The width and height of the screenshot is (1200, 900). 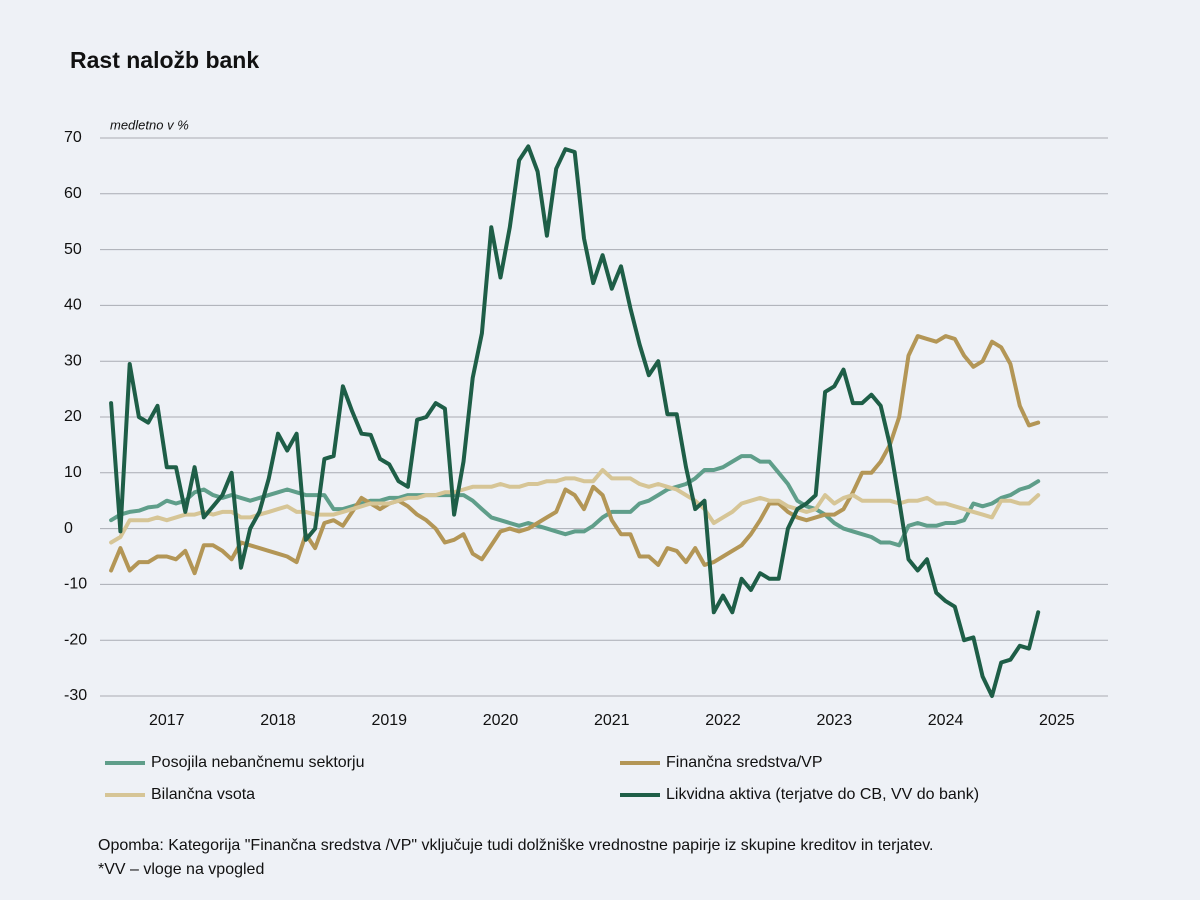 I want to click on x-tick-label: 2024, so click(x=946, y=720).